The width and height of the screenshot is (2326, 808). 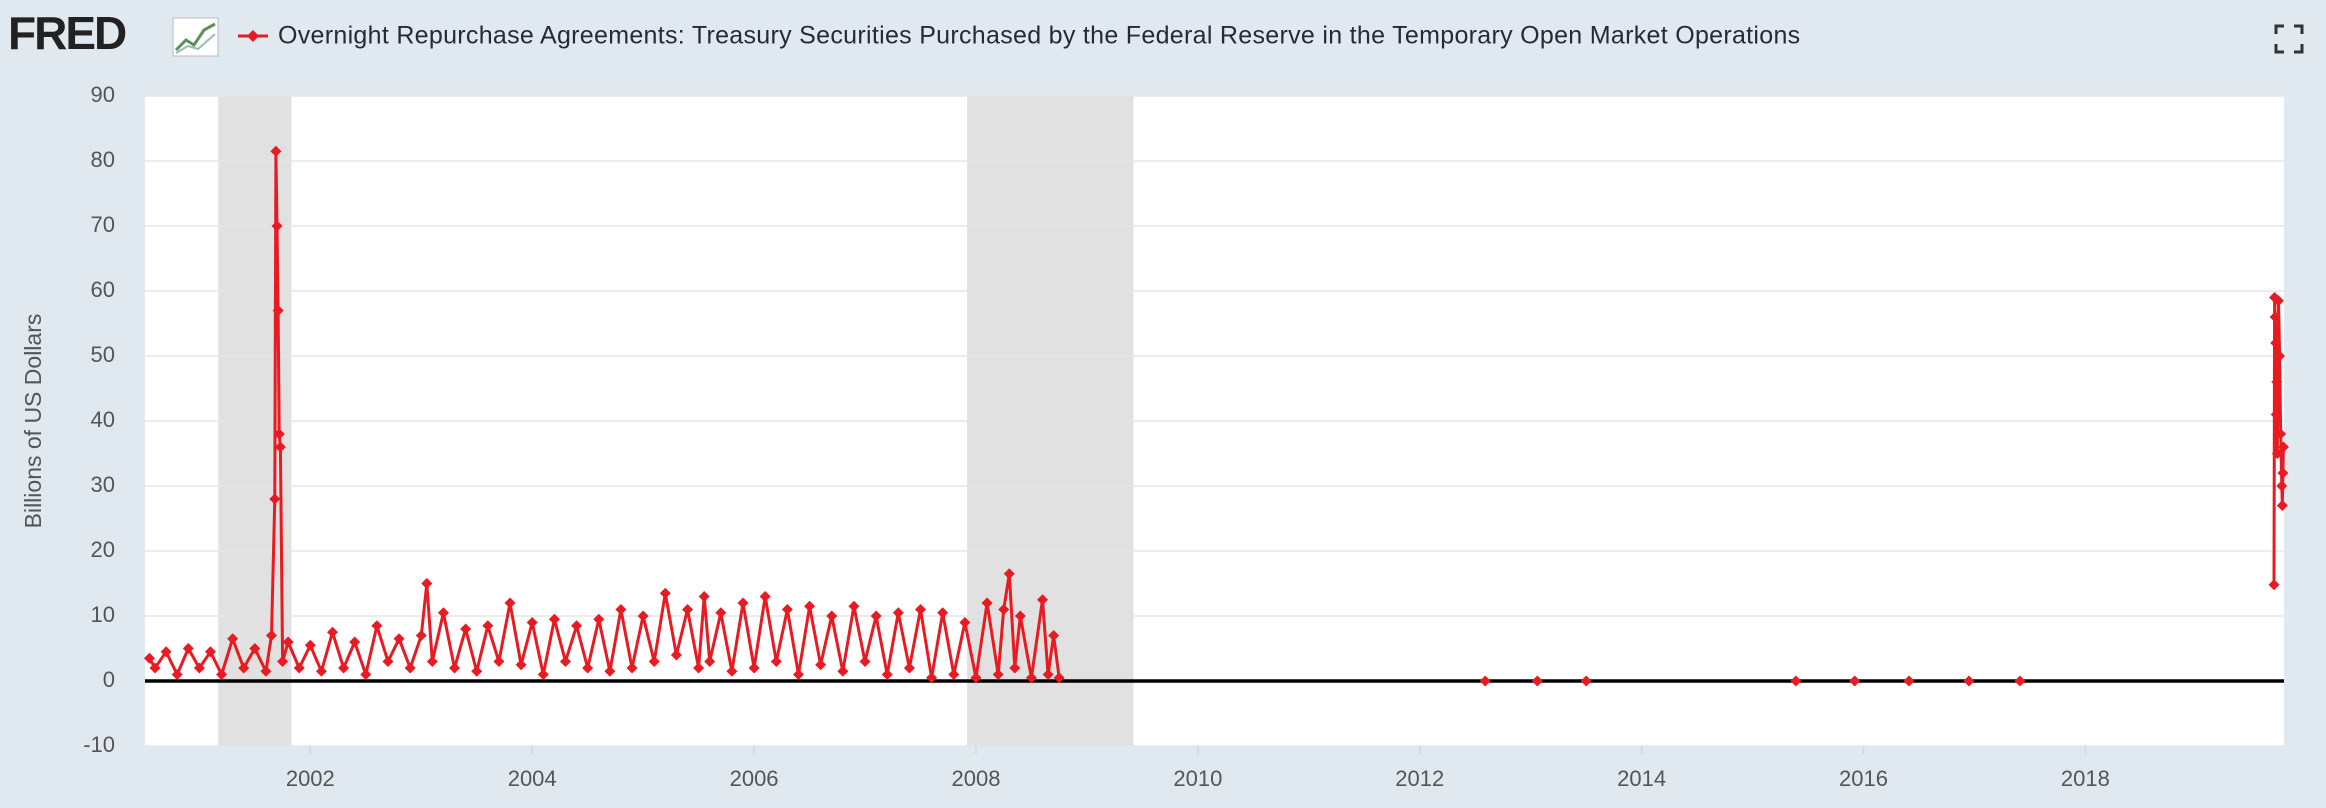 What do you see at coordinates (103, 549) in the screenshot?
I see `y-tick-label: 20` at bounding box center [103, 549].